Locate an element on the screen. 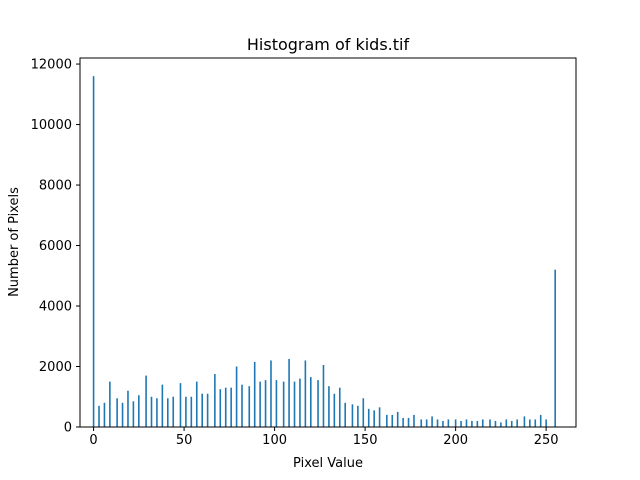 Image resolution: width=640 pixels, height=480 pixels. x-tick-label: 250 is located at coordinates (546, 440).